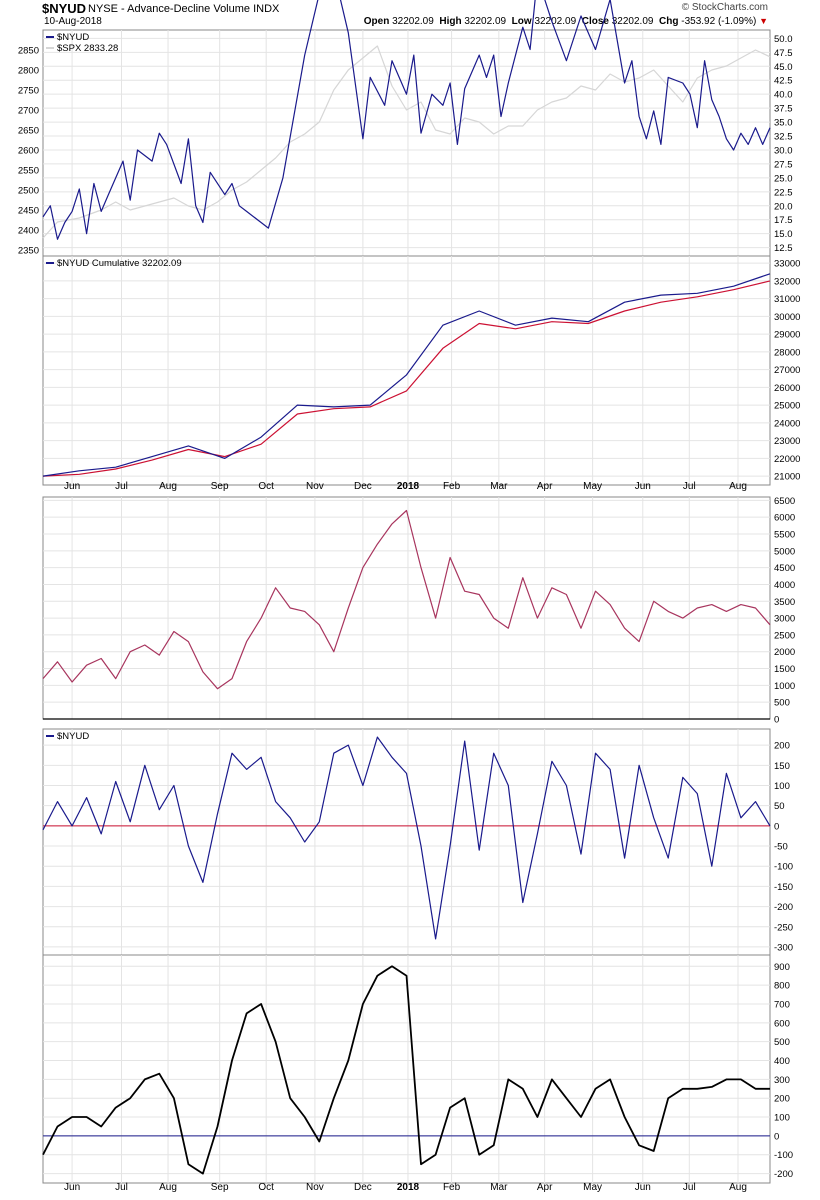 The width and height of the screenshot is (820, 1200). Describe the element at coordinates (779, 806) in the screenshot. I see `y-tick-label: 50` at that location.